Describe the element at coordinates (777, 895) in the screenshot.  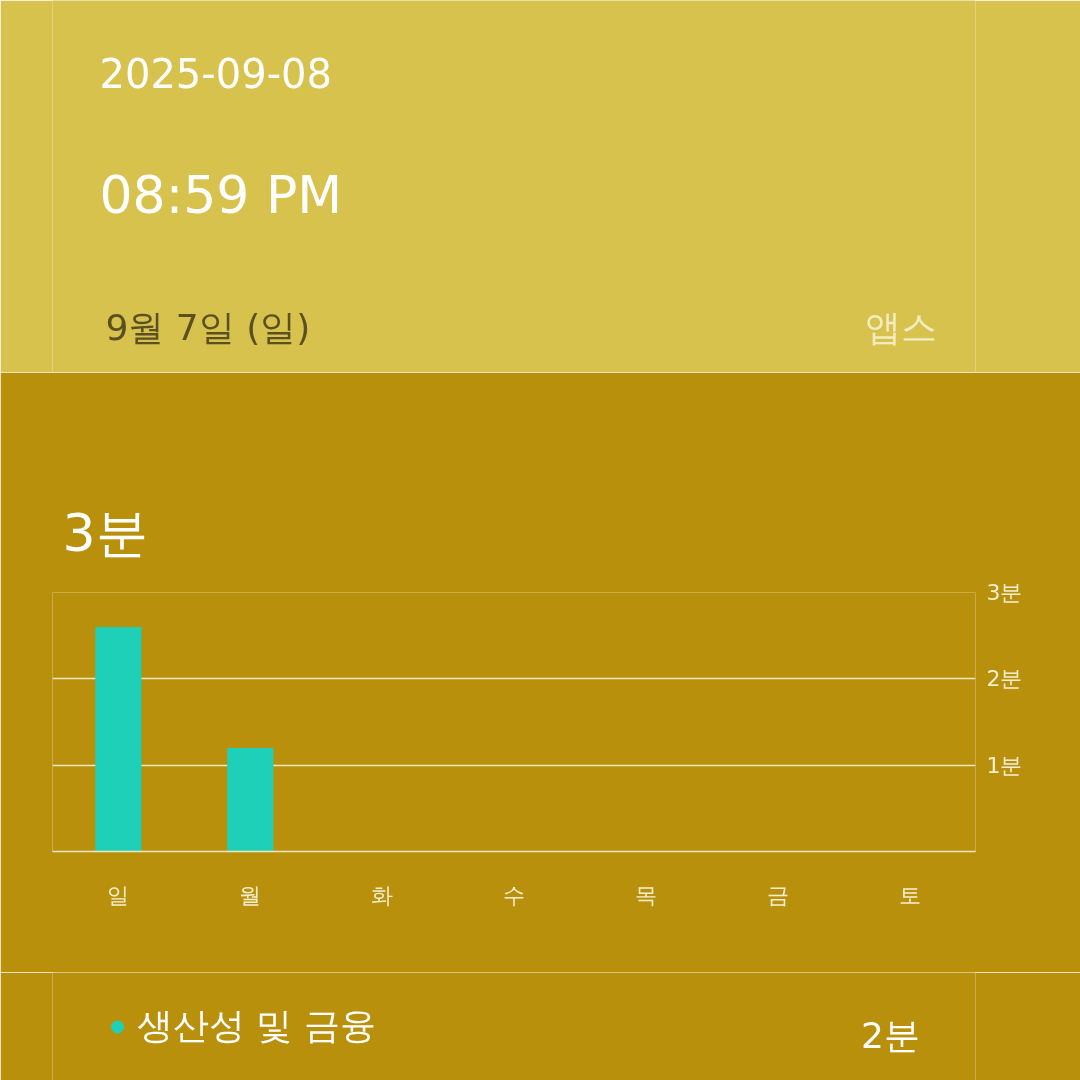
I see `x-tick-label: 금` at that location.